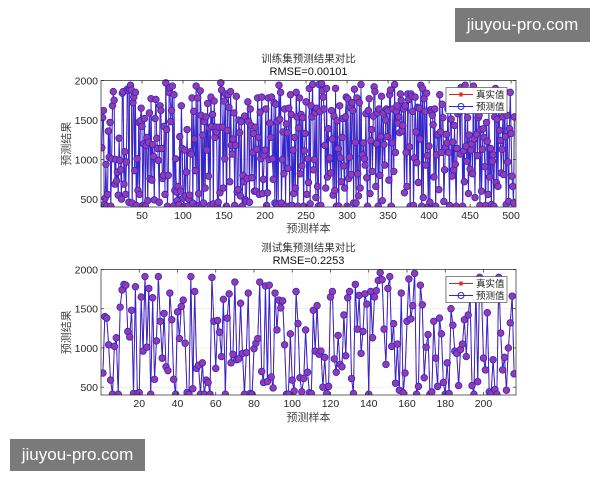 This screenshot has height=480, width=600. Describe the element at coordinates (87, 310) in the screenshot. I see `y-tick-label: 1500` at that location.